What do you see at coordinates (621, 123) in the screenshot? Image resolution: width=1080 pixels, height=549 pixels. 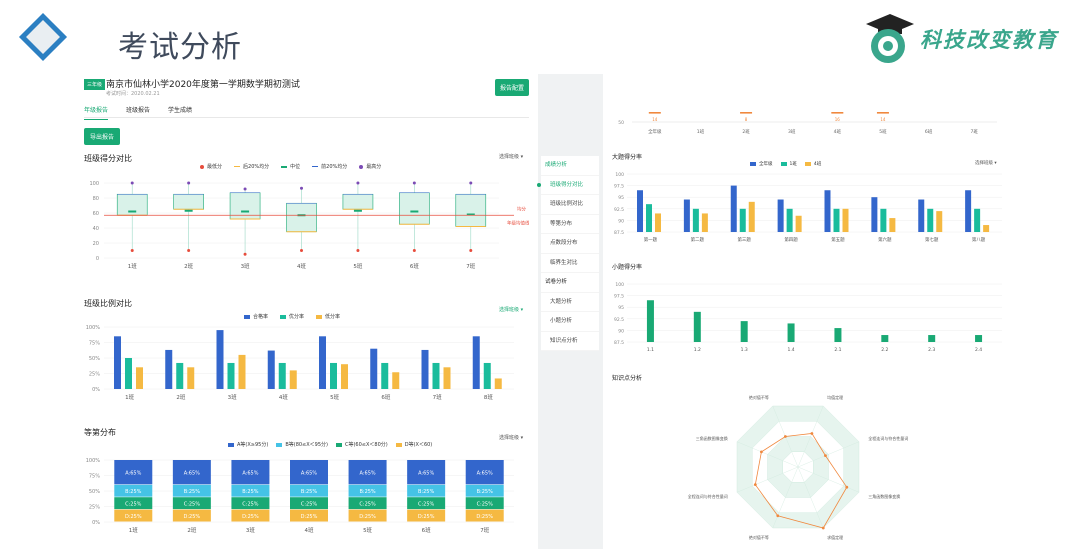 I see `y-tick-label: 50` at bounding box center [621, 123].